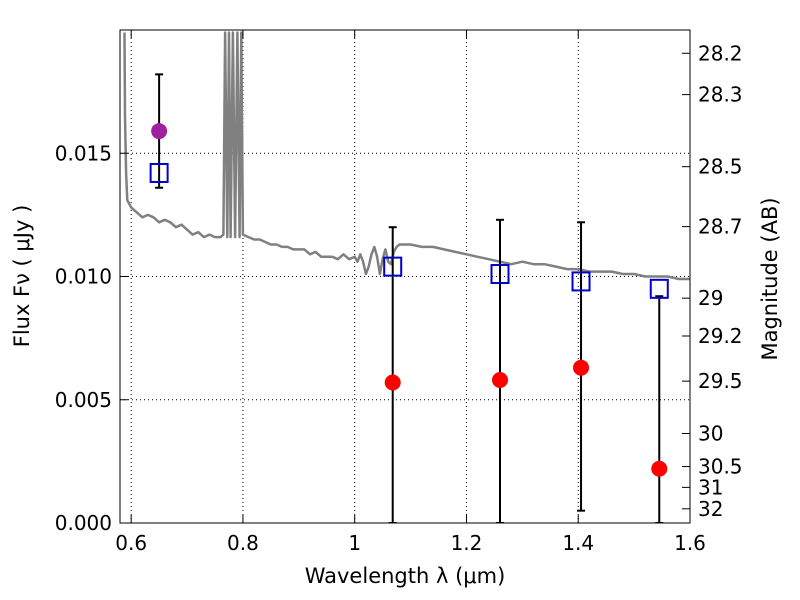  Describe the element at coordinates (770, 278) in the screenshot. I see `y-right-axis-title: Magnitude (AB)` at that location.